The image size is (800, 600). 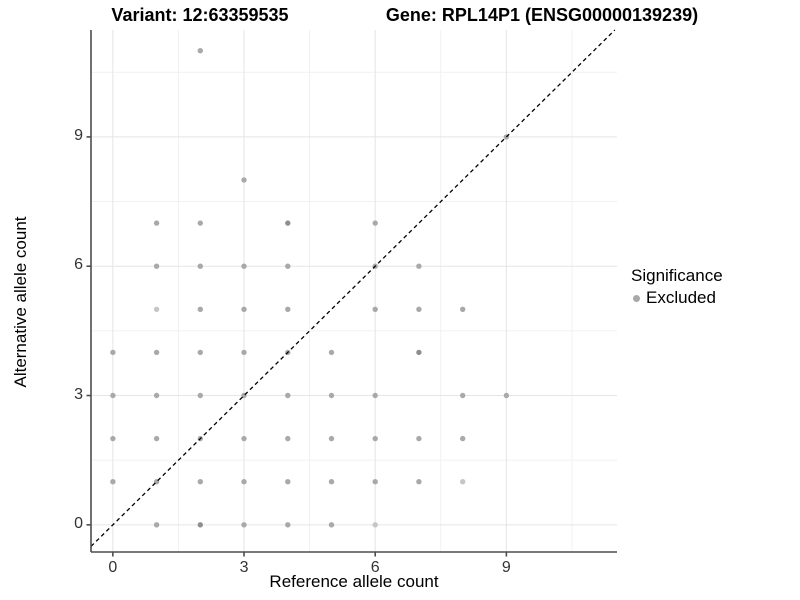 What do you see at coordinates (506, 567) in the screenshot?
I see `x-tick-label: 9` at bounding box center [506, 567].